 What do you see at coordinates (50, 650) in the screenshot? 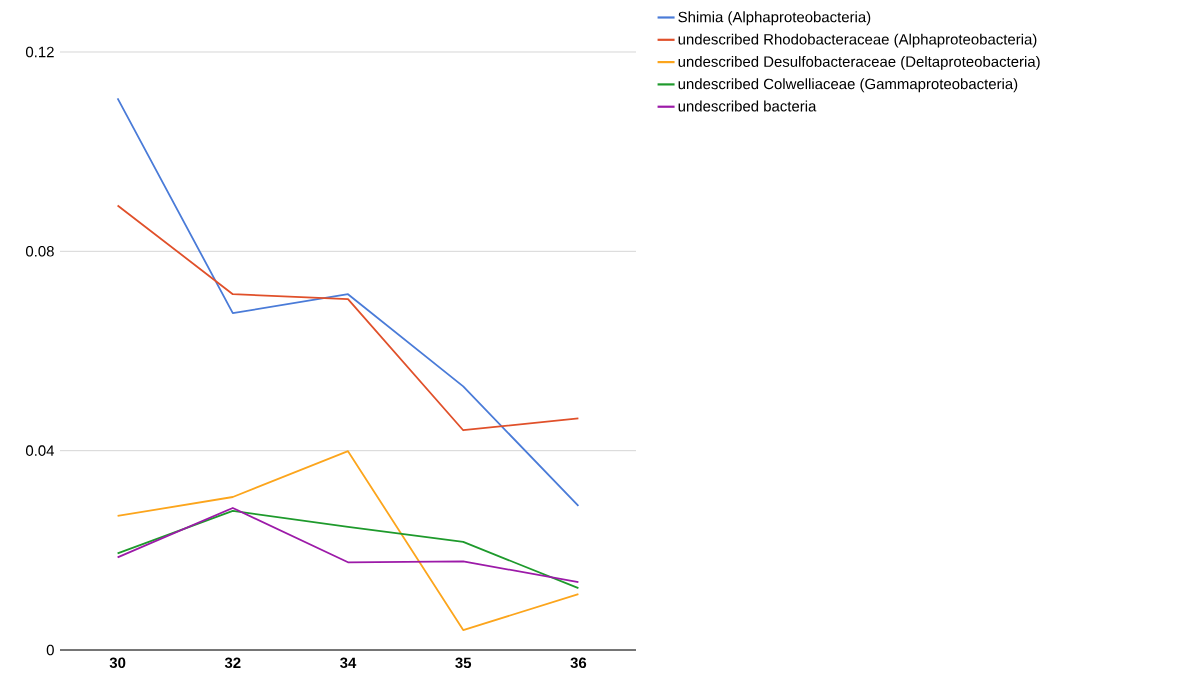
I see `y-tick-label: 0` at bounding box center [50, 650].